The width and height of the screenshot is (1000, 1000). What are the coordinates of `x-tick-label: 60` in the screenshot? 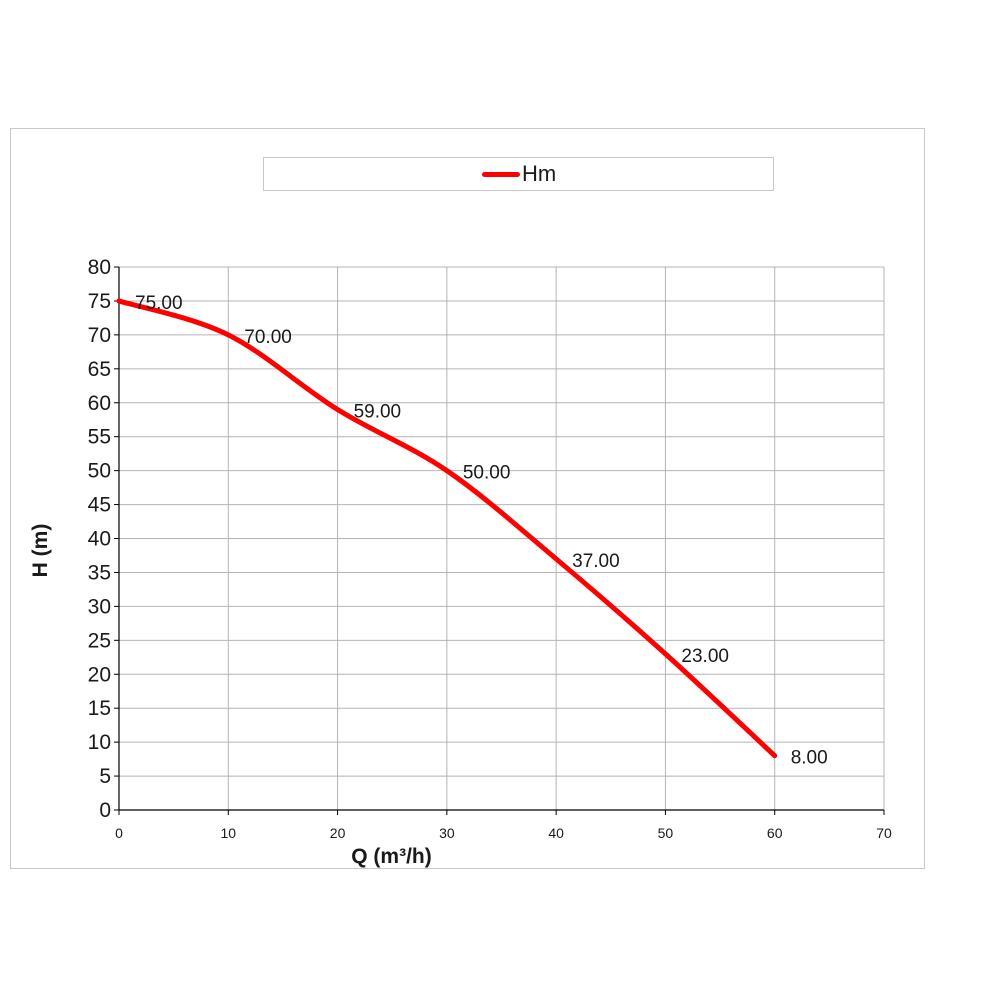 It's located at (775, 833).